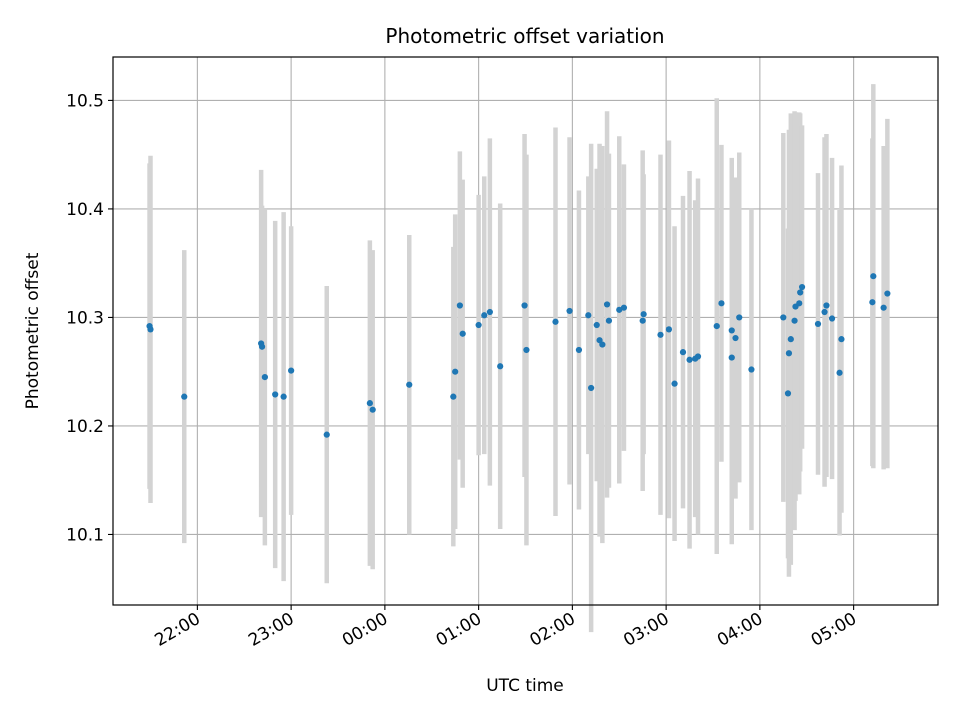 This screenshot has height=720, width=960. Describe the element at coordinates (85, 318) in the screenshot. I see `y-tick-label: 10.3` at that location.